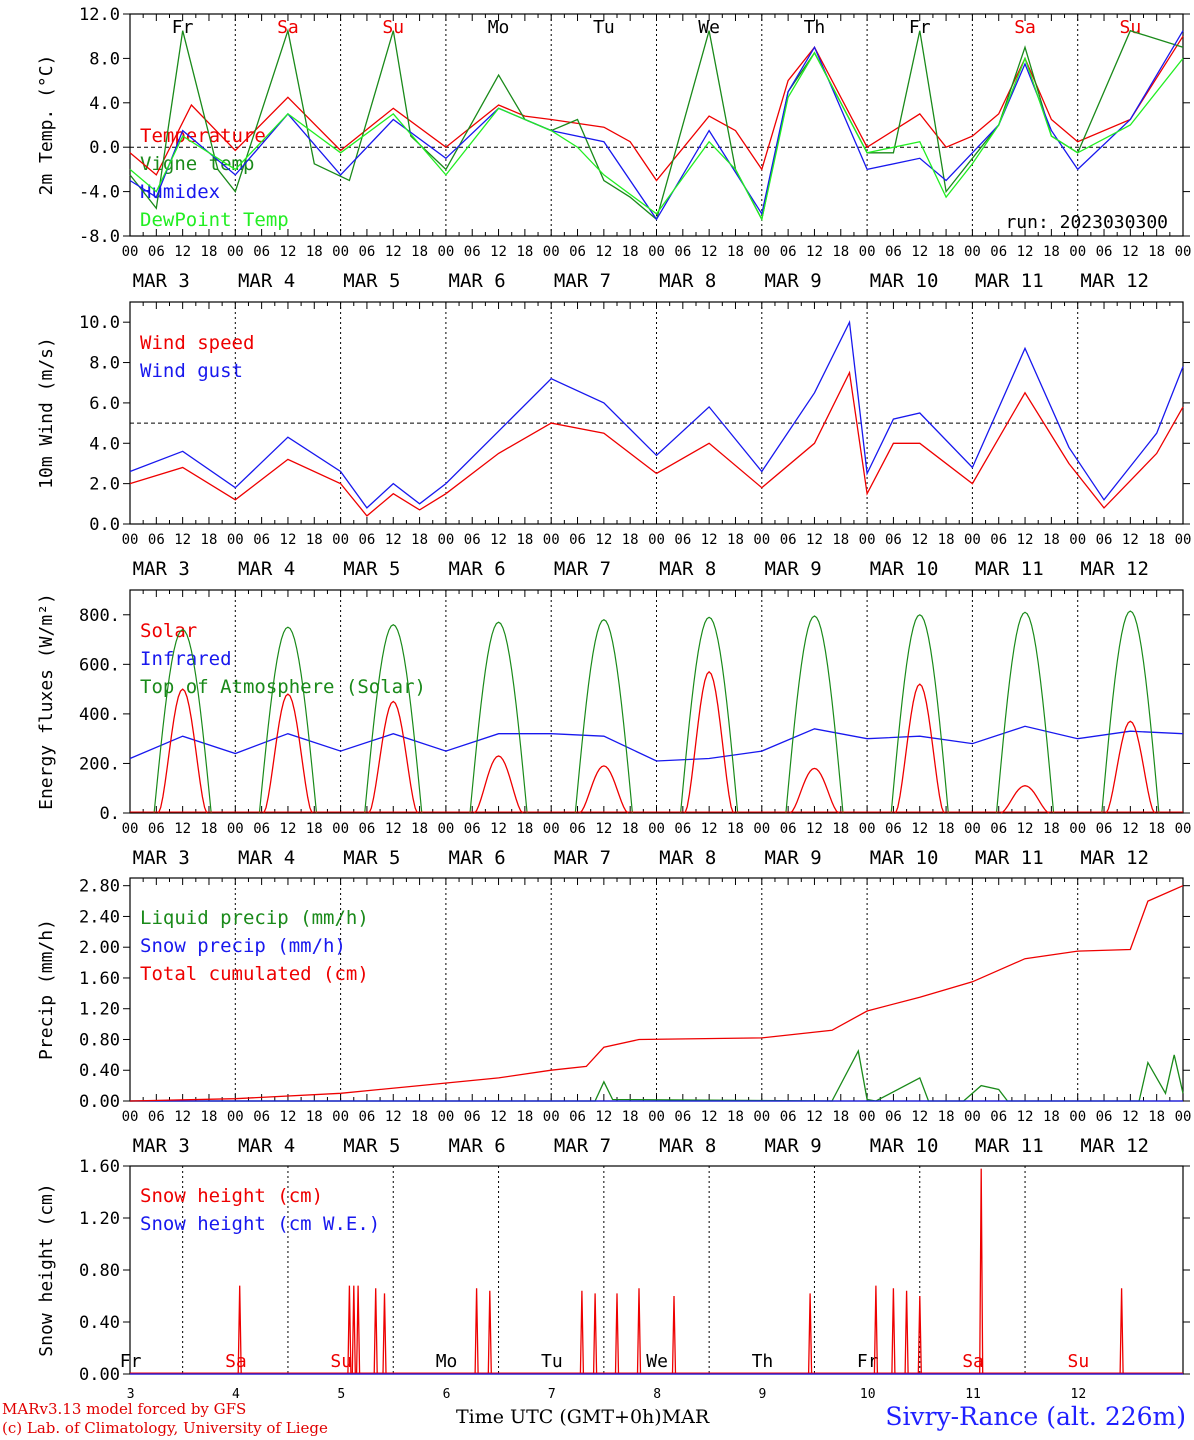 This screenshot has width=1194, height=1440. What do you see at coordinates (815, 27) in the screenshot?
I see `weekday-label: Th` at bounding box center [815, 27].